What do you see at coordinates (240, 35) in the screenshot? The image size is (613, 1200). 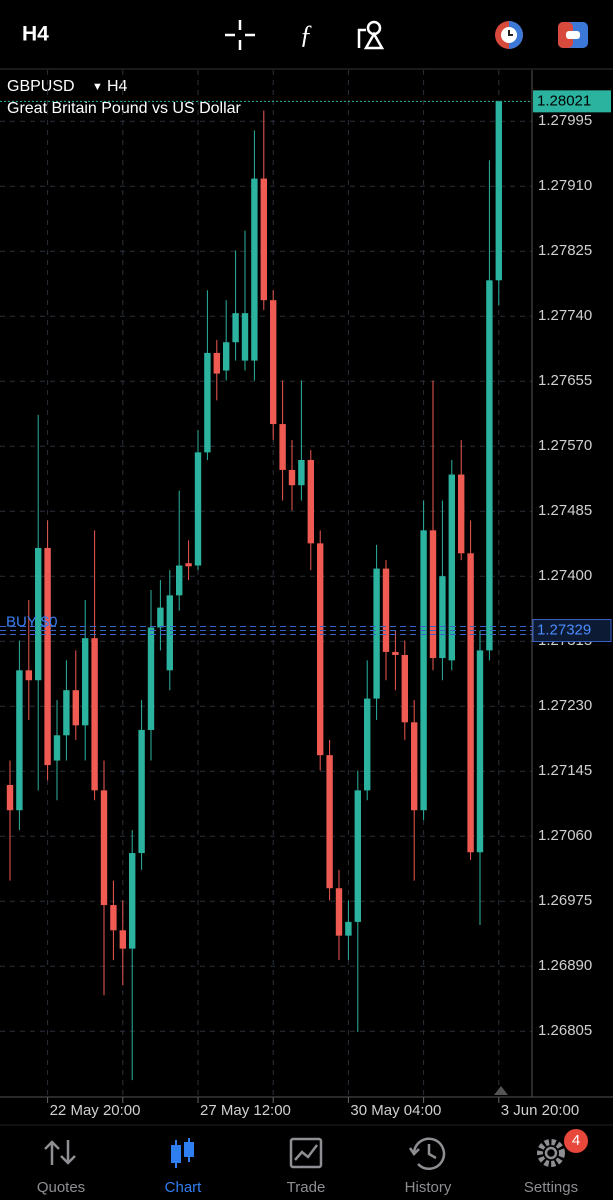 I see `crosshair-icon` at bounding box center [240, 35].